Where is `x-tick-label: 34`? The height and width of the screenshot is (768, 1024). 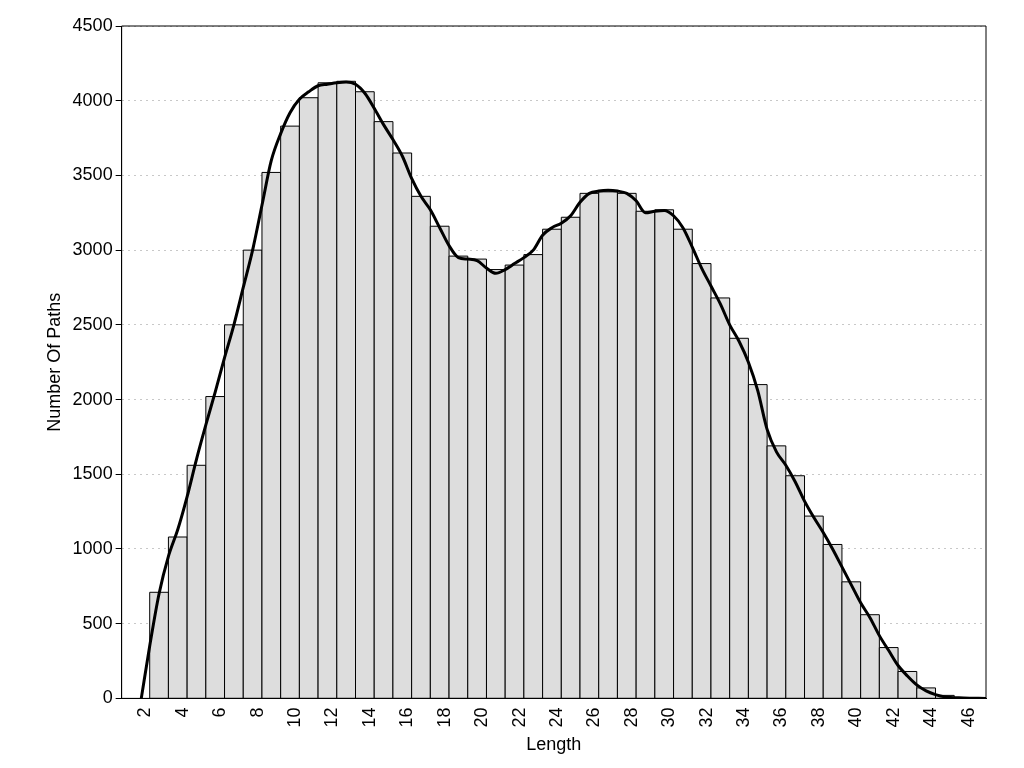
x-tick-label: 34 is located at coordinates (743, 717).